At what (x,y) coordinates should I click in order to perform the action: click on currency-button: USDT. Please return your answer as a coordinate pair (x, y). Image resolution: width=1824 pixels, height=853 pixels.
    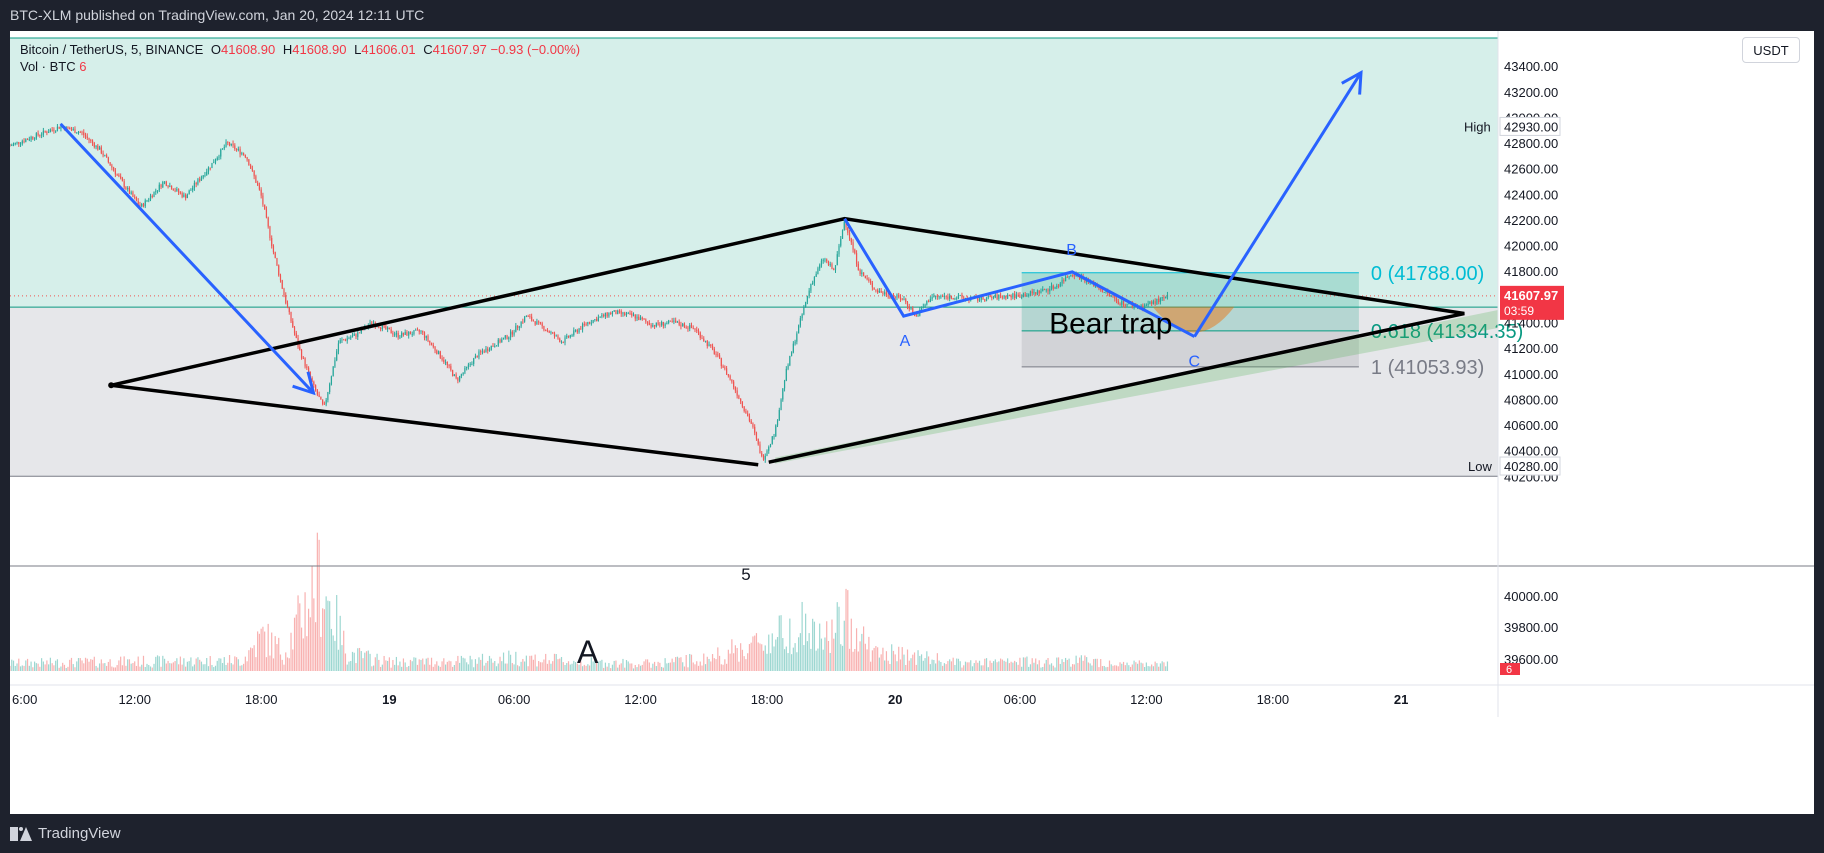
    Looking at the image, I should click on (1771, 50).